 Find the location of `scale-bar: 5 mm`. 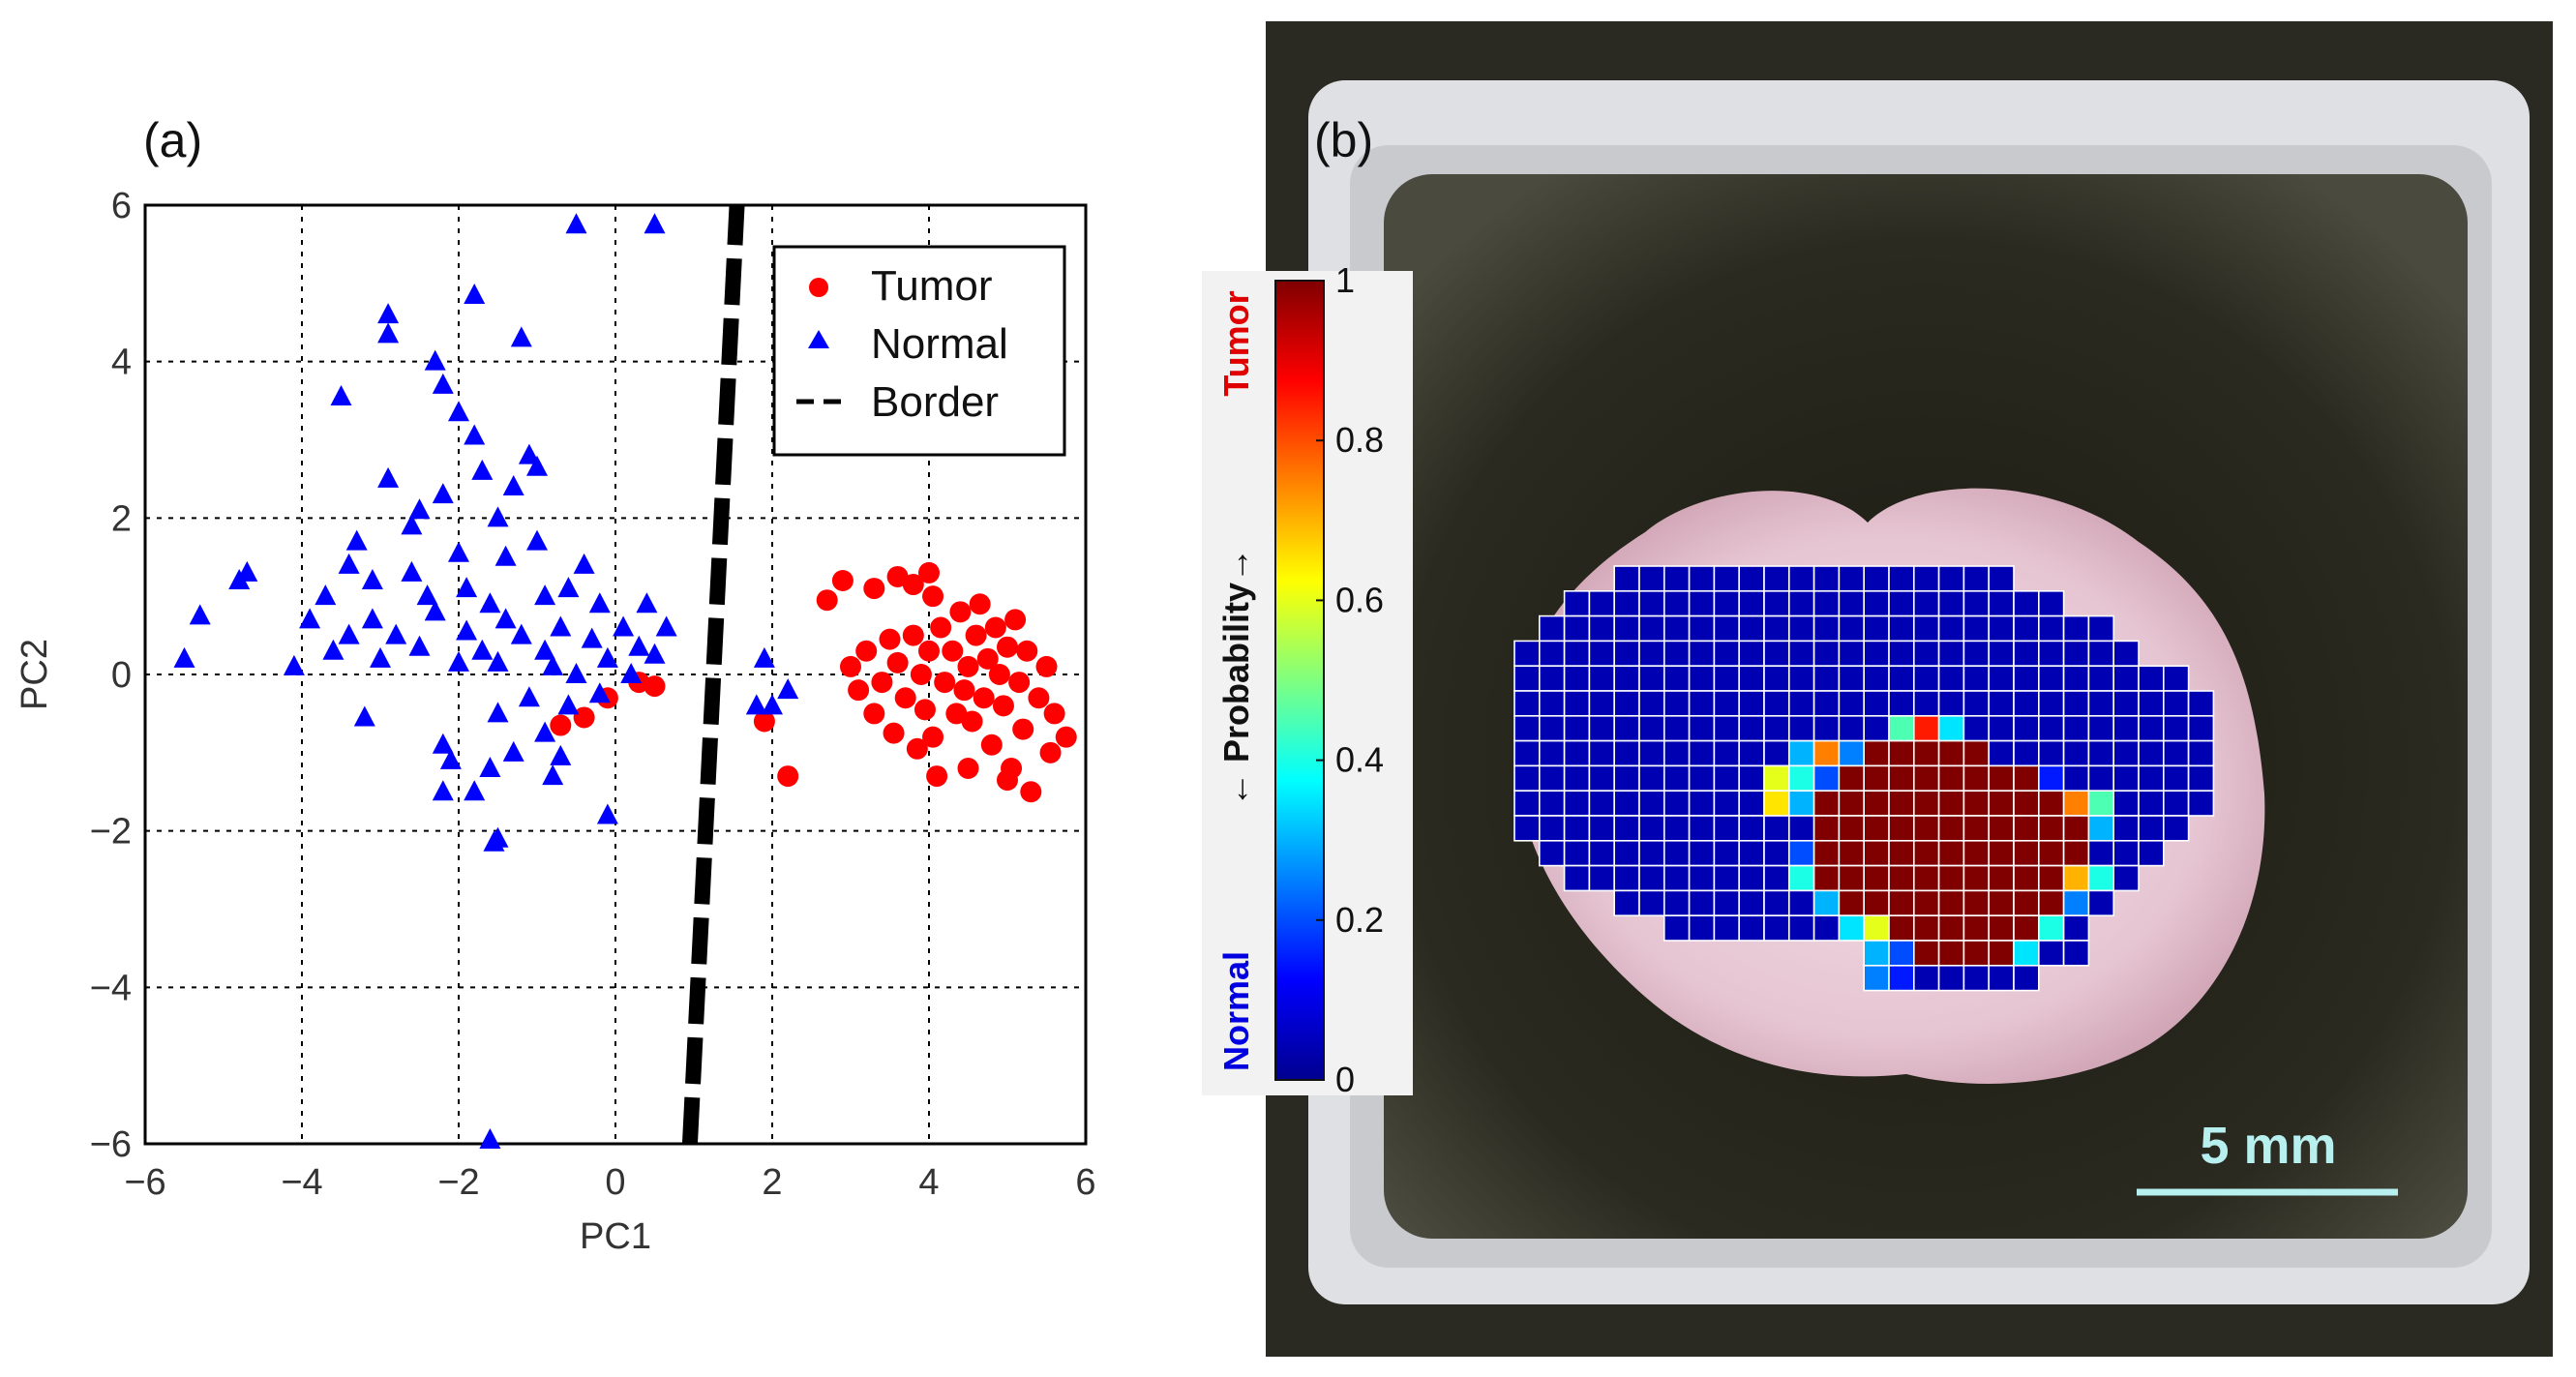

scale-bar: 5 mm is located at coordinates (2267, 1156).